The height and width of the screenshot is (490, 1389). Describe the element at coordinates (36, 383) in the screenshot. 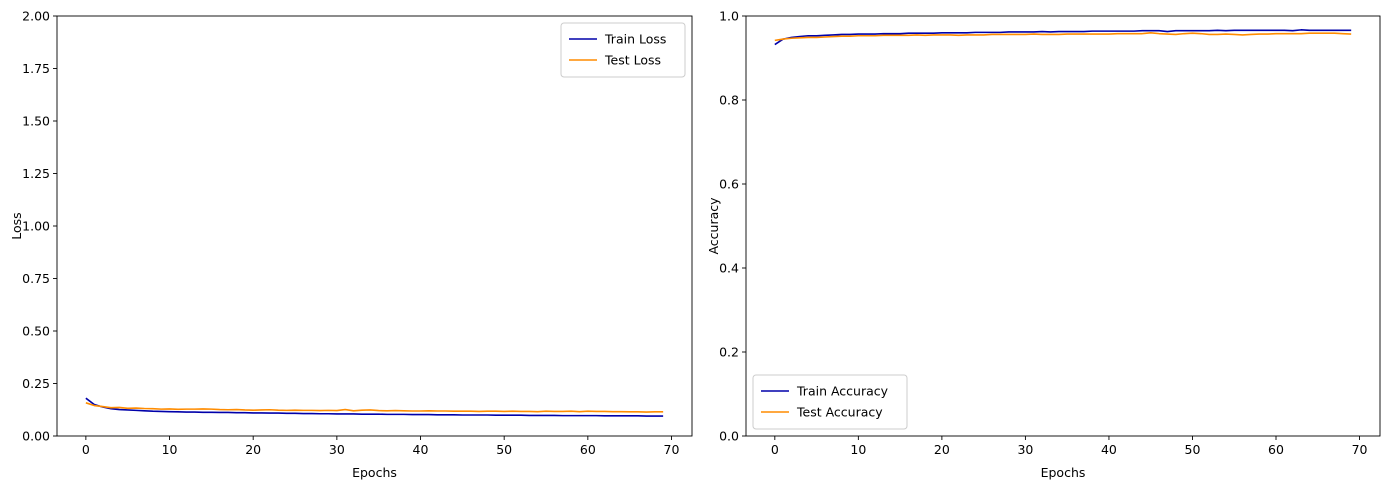

I see `y-tick-label: 0.25` at that location.